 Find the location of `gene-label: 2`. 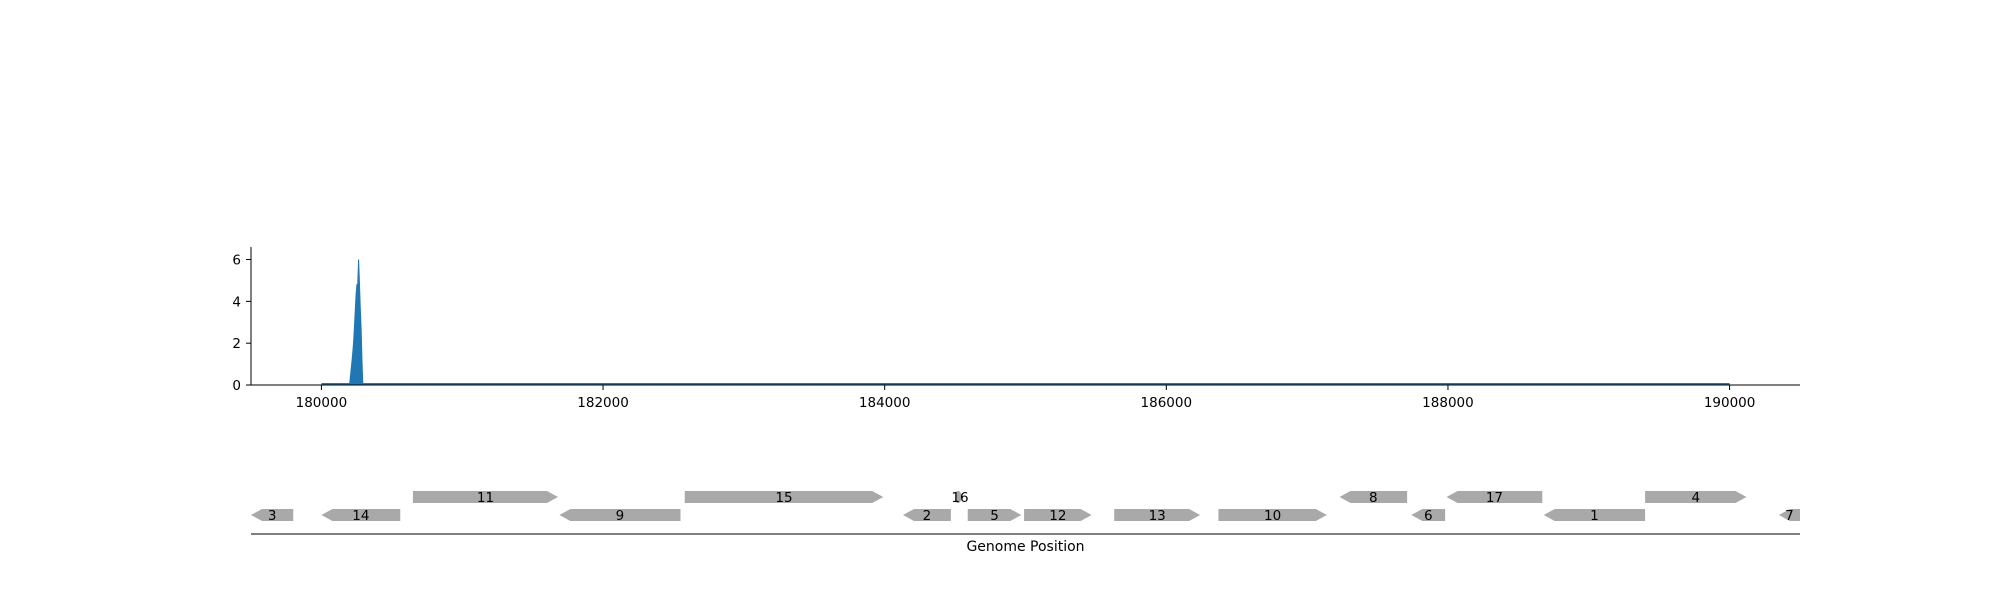

gene-label: 2 is located at coordinates (927, 516).